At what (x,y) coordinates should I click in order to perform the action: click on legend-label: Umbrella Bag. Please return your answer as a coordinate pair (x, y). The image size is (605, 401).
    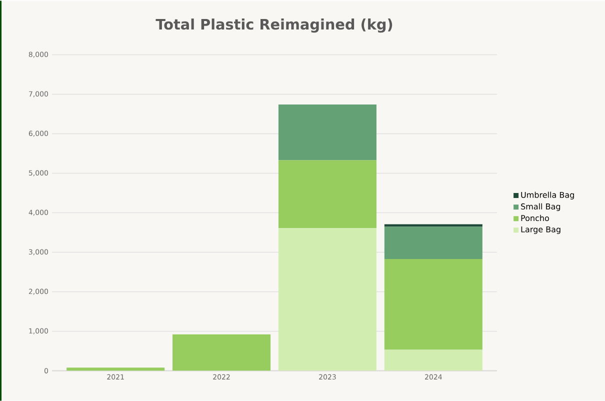
    Looking at the image, I should click on (547, 195).